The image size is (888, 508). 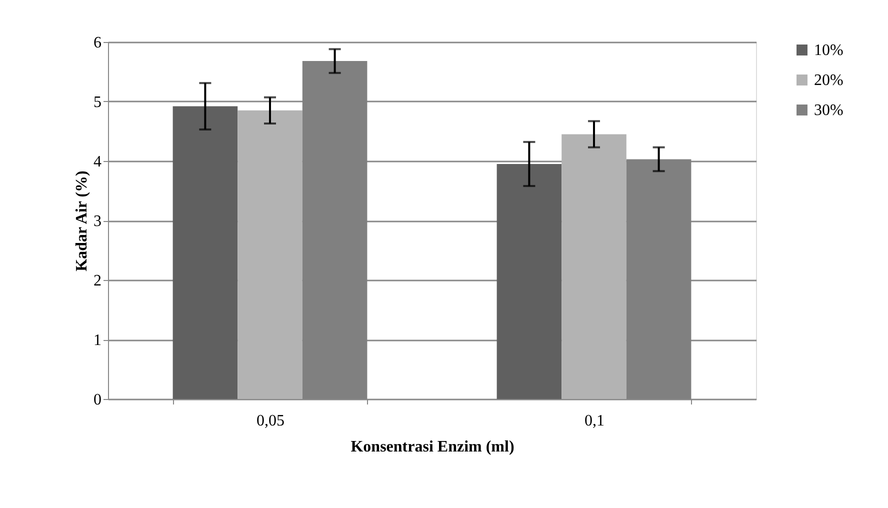 What do you see at coordinates (82, 221) in the screenshot?
I see `y-axis-title: Kadar Air (%)` at bounding box center [82, 221].